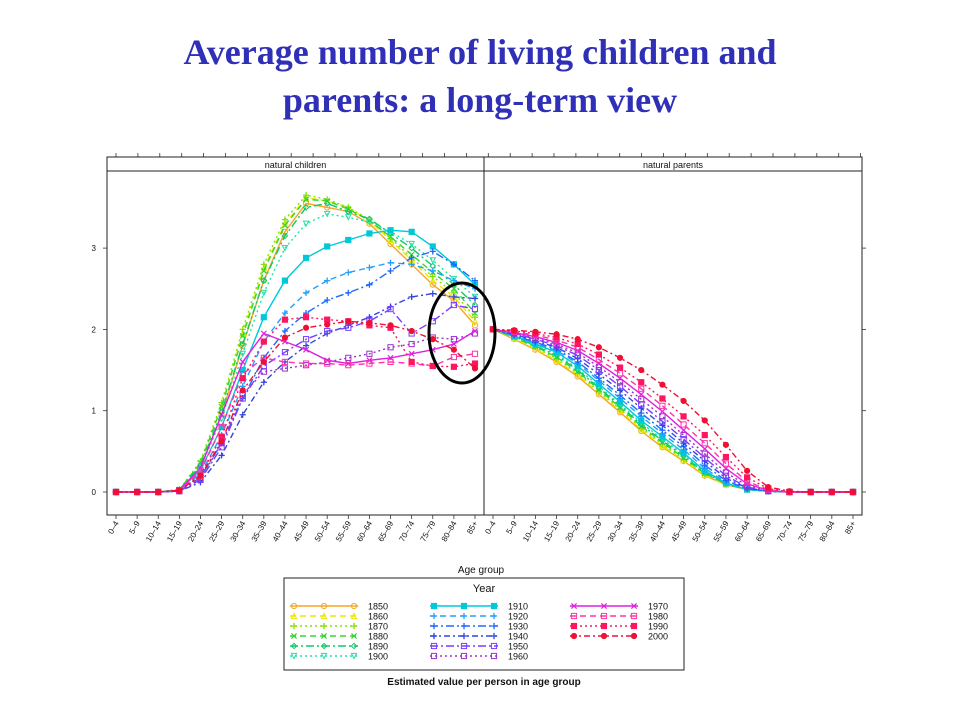 This screenshot has height=720, width=960. What do you see at coordinates (658, 617) in the screenshot?
I see `legend-label: 1980` at bounding box center [658, 617].